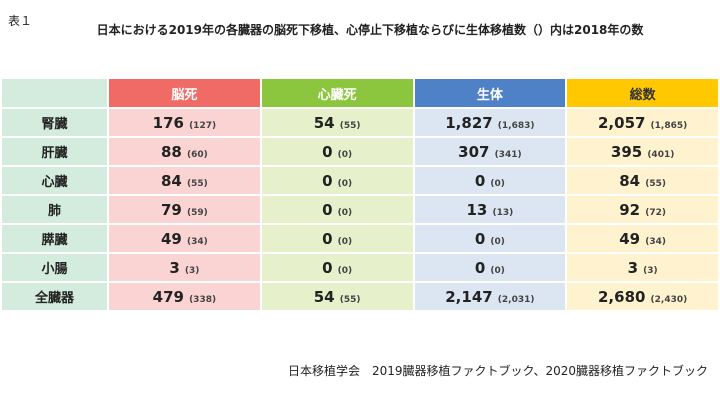 The image size is (720, 405). Describe the element at coordinates (203, 126) in the screenshot. I see `value-2018: (127)` at that location.